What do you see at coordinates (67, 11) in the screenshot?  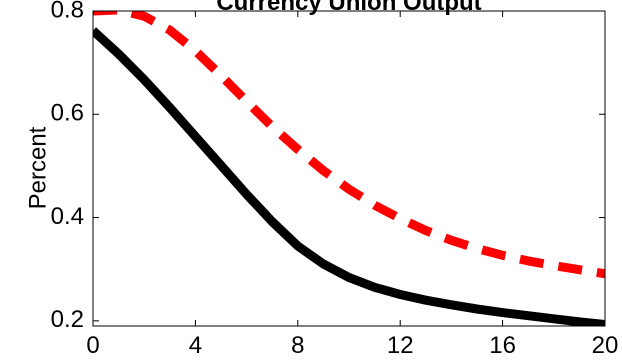 I see `y-tick-label: 0.8` at bounding box center [67, 11].